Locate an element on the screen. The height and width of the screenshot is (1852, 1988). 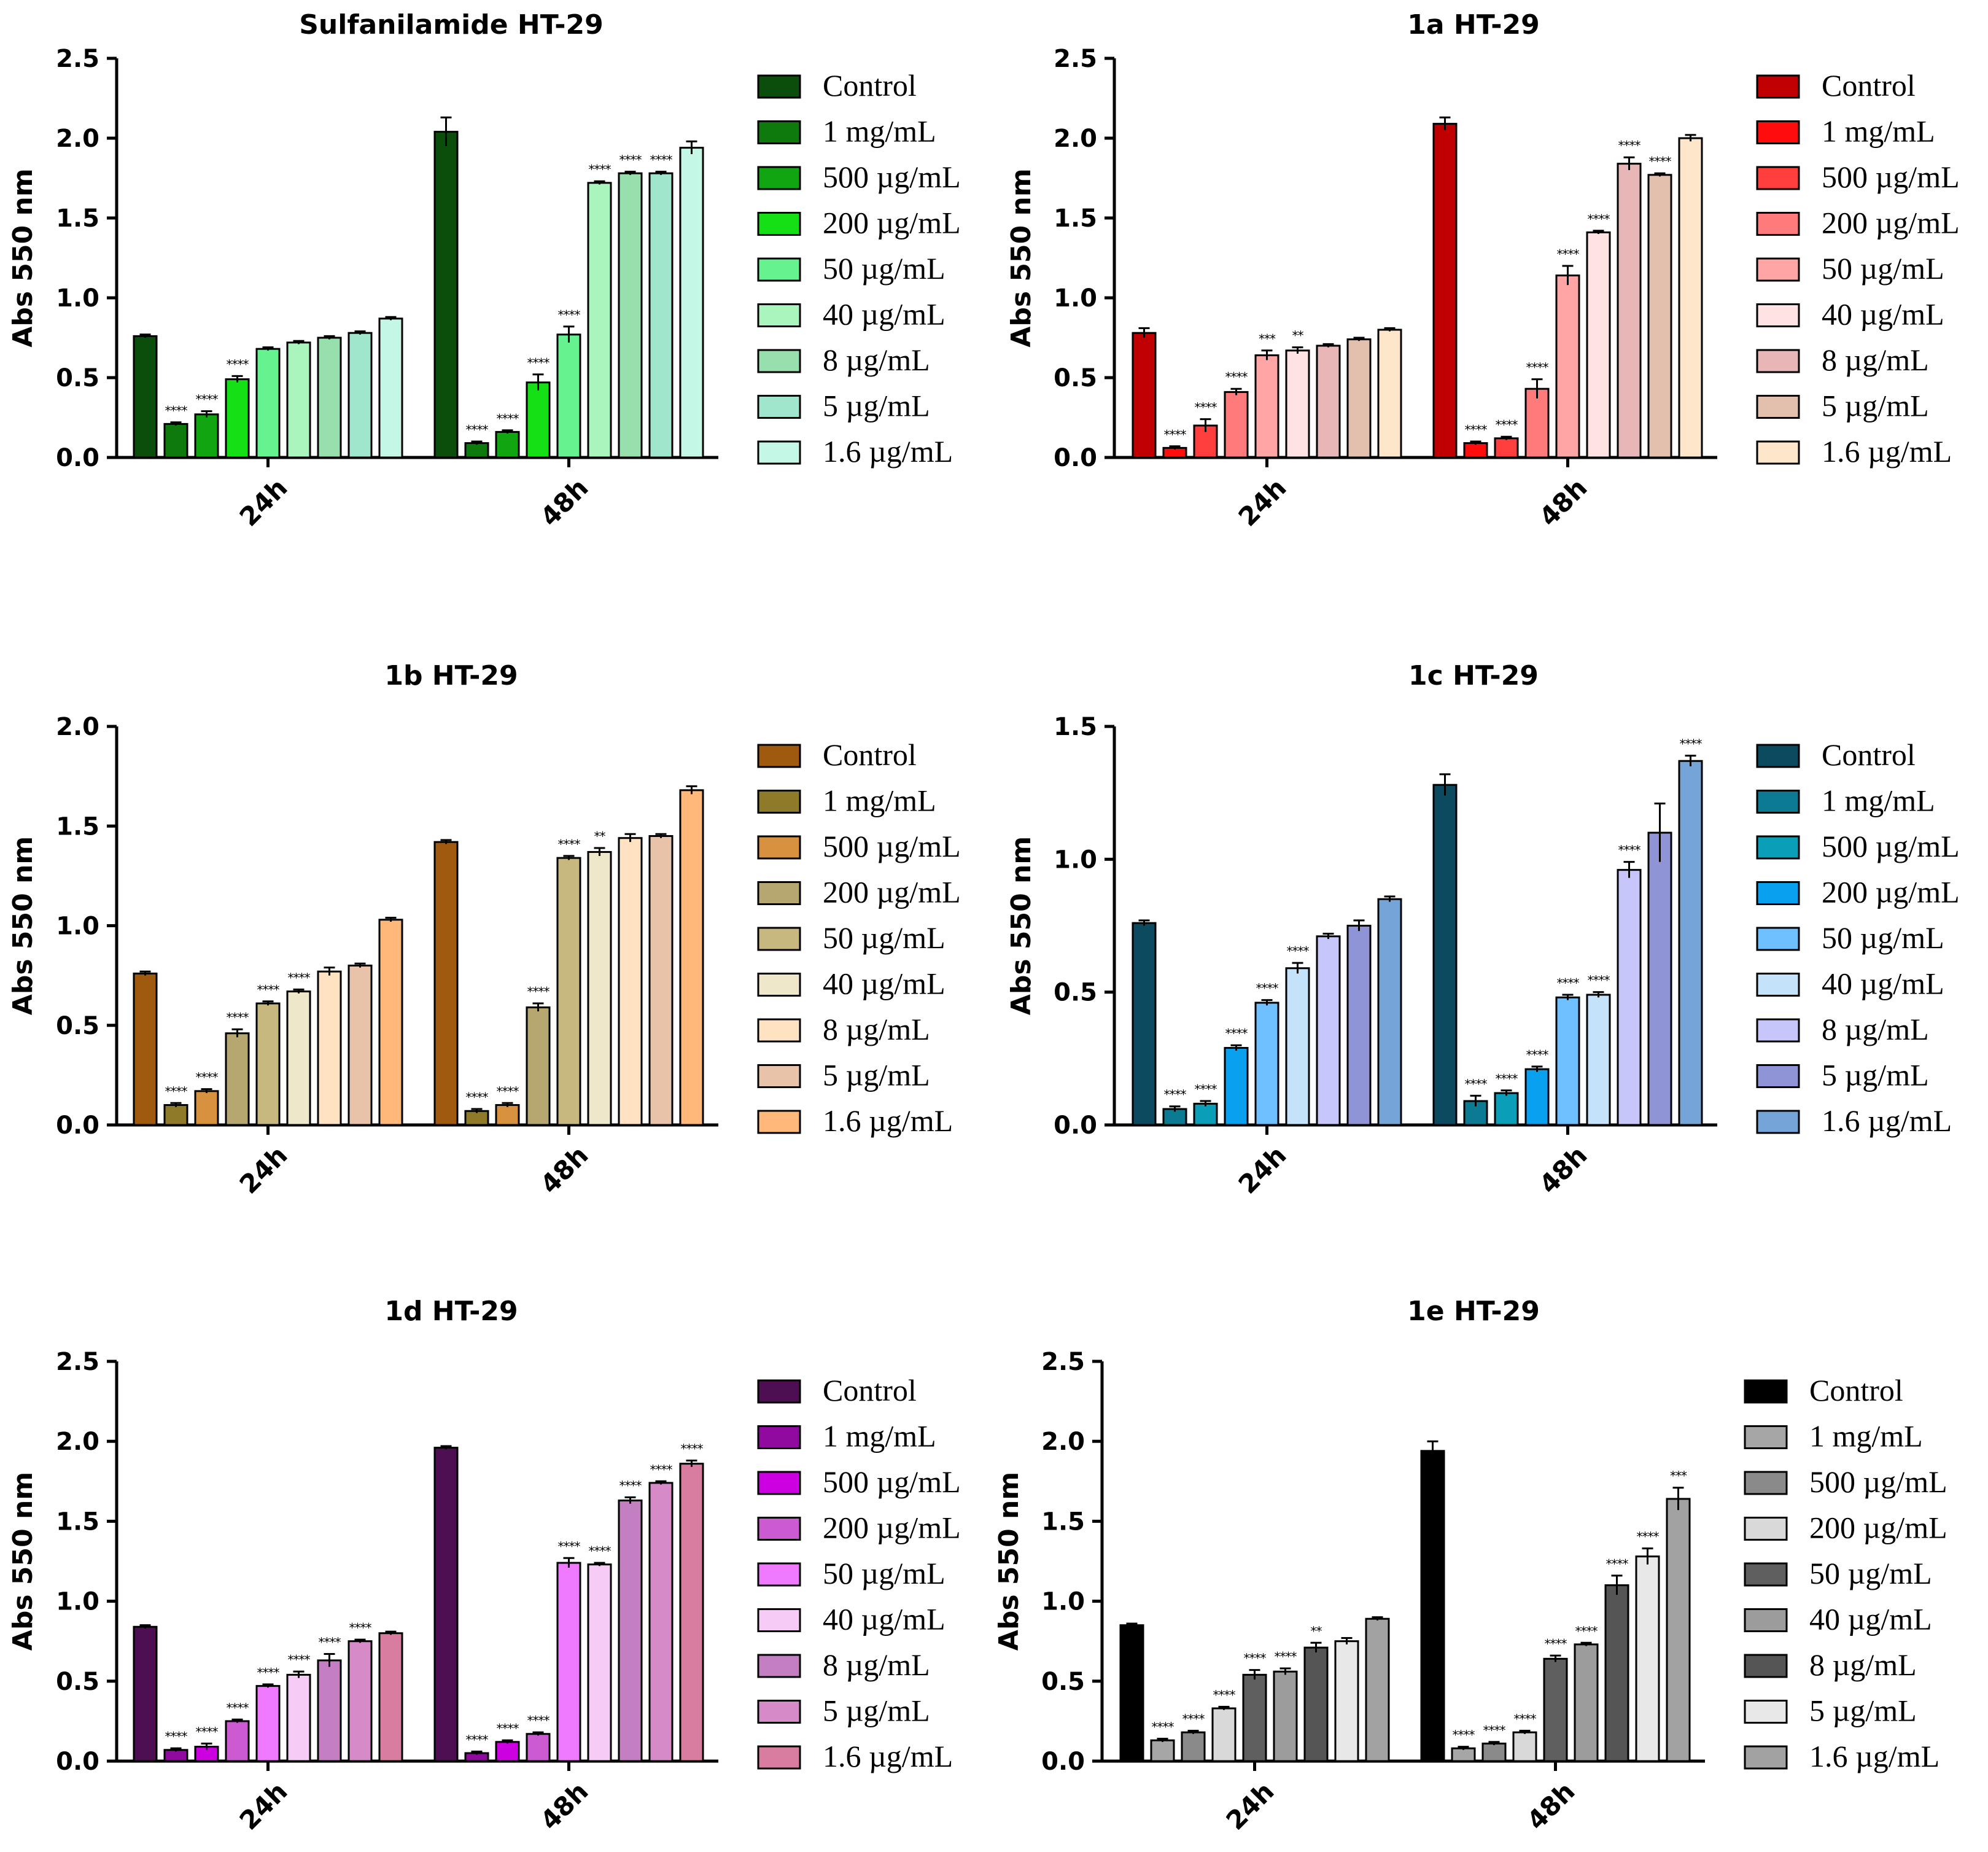
significance-label: ** is located at coordinates (1298, 336).